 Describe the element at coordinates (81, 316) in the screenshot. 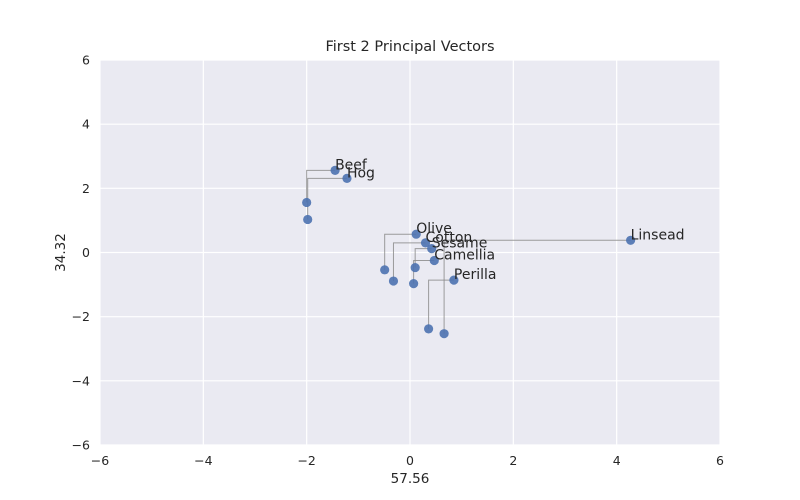

I see `y-tick-label: −2` at that location.